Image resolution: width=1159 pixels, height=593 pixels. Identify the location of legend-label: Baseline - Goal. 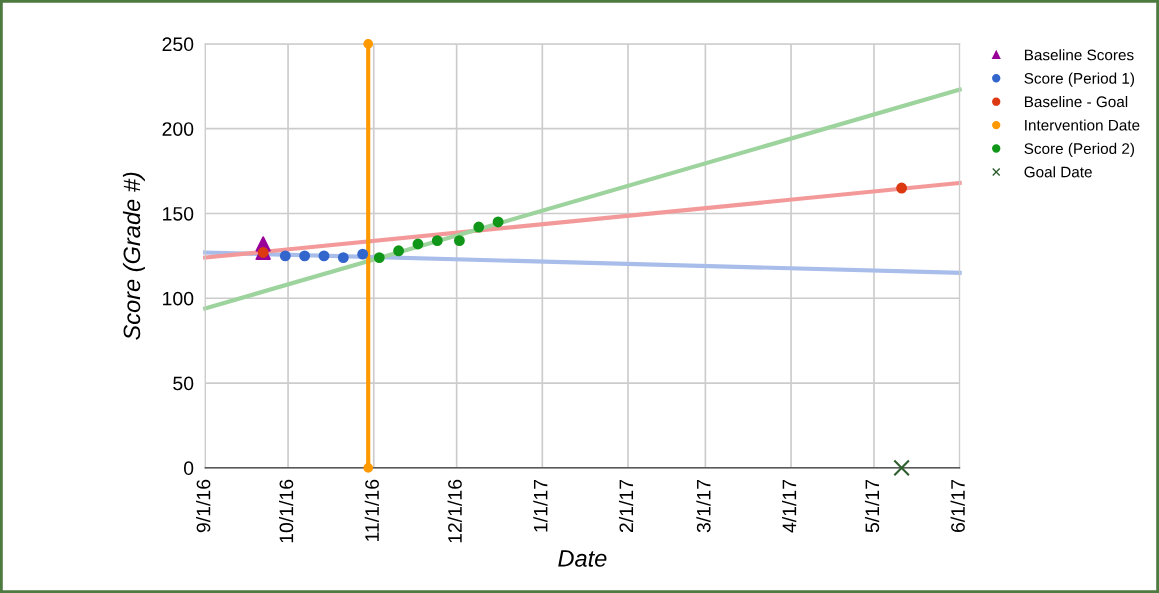
(1076, 101).